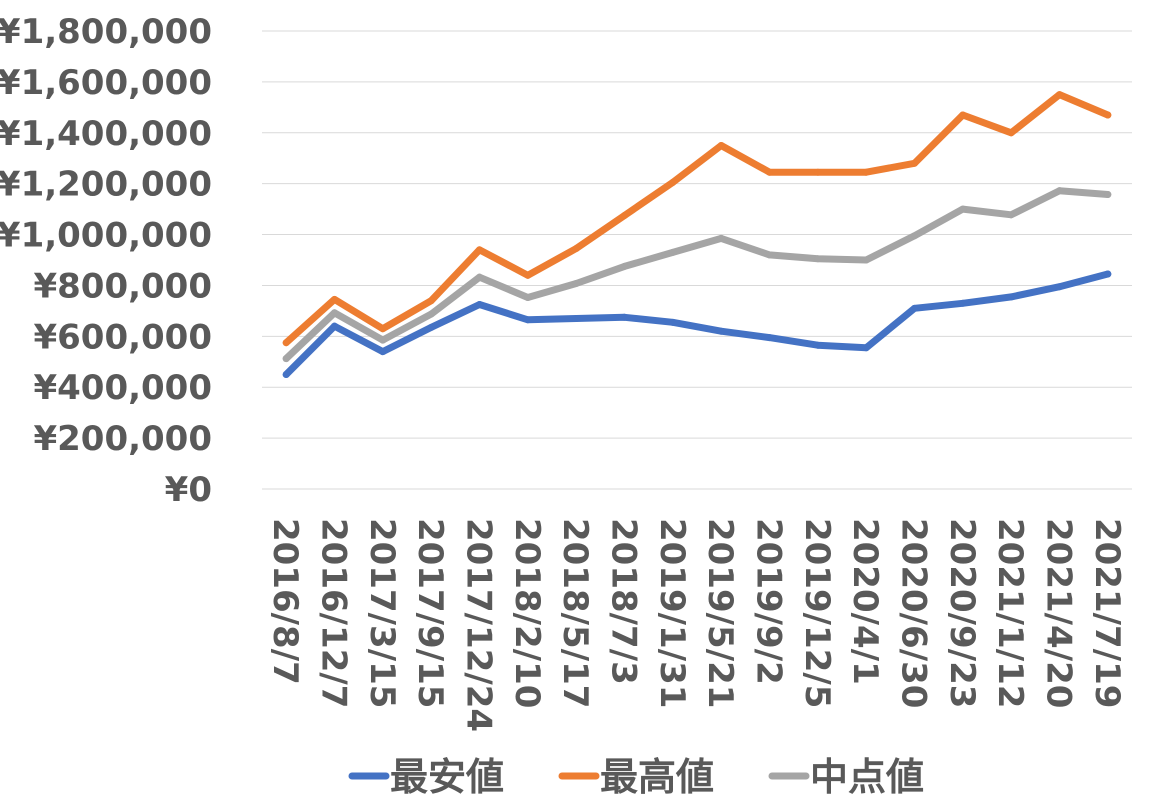  What do you see at coordinates (106, 185) in the screenshot?
I see `y-tick-label: ¥1,200,000` at bounding box center [106, 185].